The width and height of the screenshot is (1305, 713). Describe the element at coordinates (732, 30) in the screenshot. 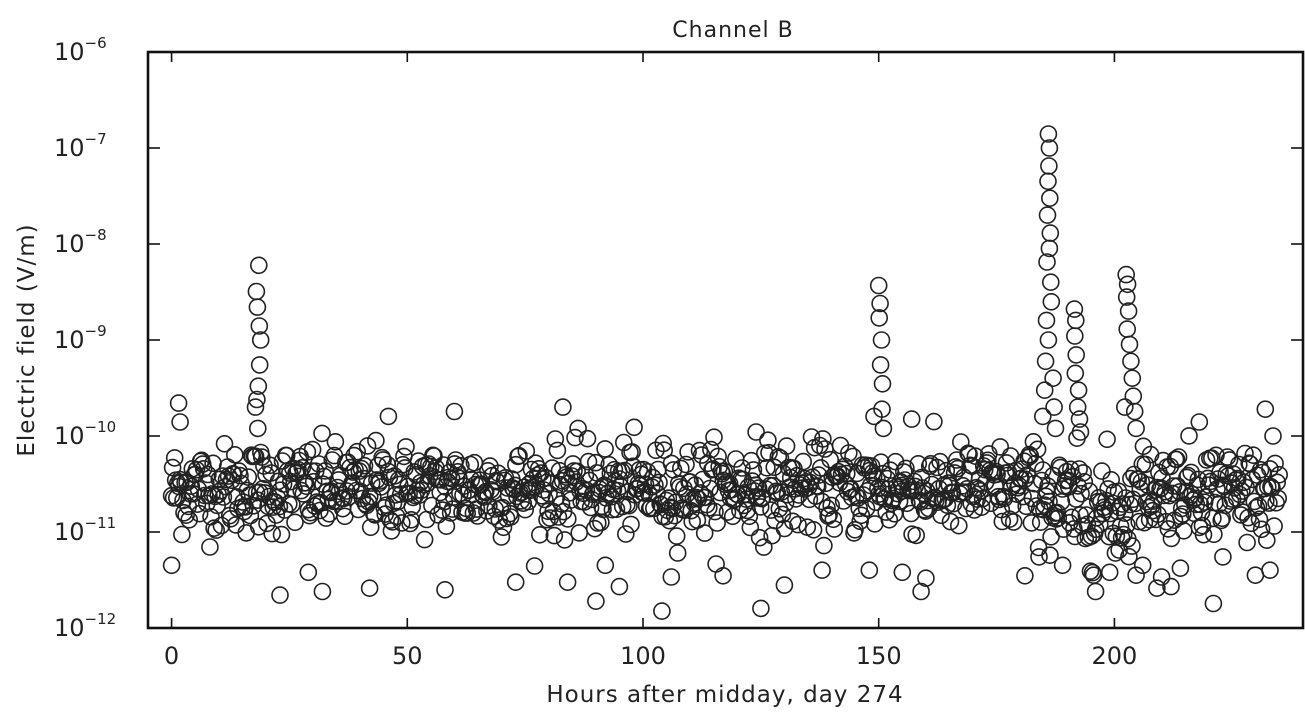

I see `chart-title: Channel B` at that location.